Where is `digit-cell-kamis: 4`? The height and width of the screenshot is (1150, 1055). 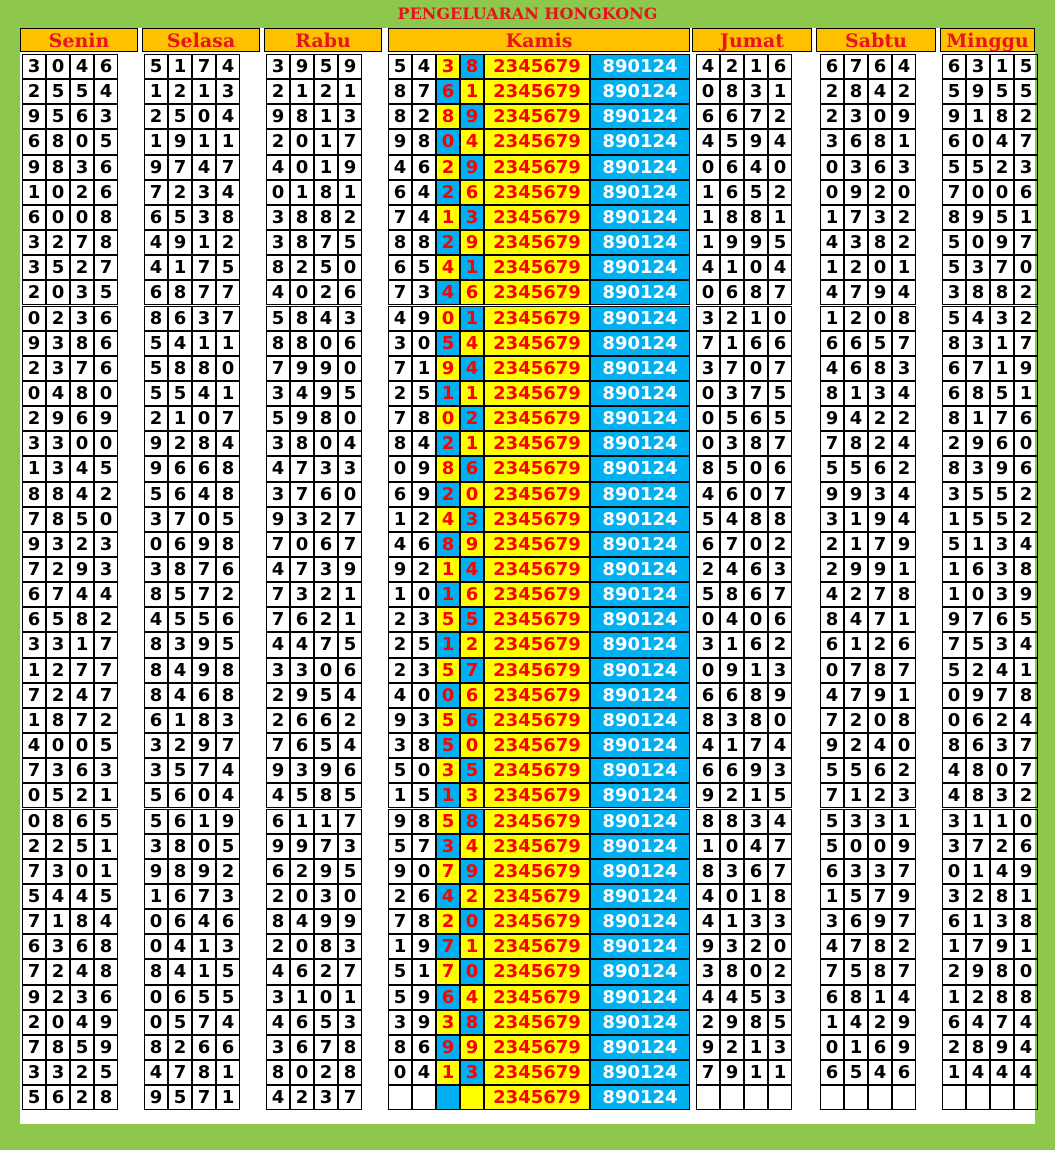
digit-cell-kamis: 4 is located at coordinates (472, 846).